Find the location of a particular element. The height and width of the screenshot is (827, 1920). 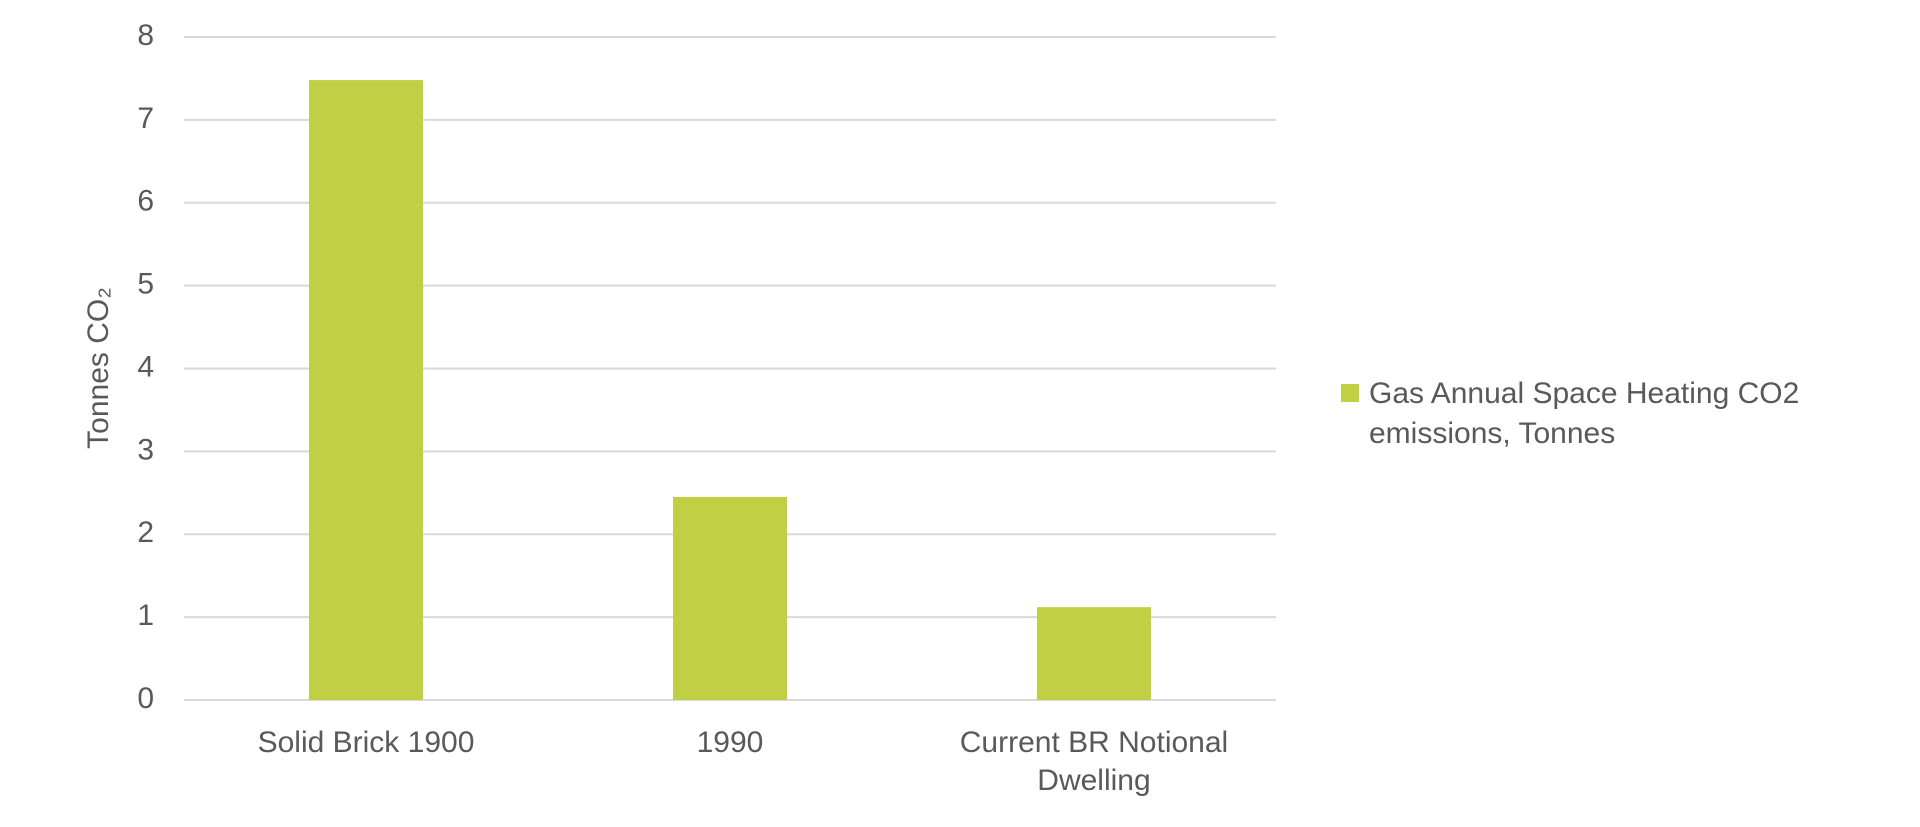

legend-swatch is located at coordinates (1350, 393).